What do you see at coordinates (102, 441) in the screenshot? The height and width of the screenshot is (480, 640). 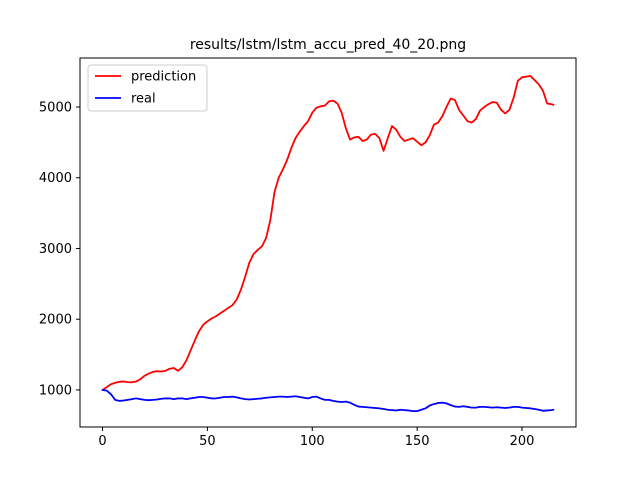 I see `x-tick-label: 0` at bounding box center [102, 441].